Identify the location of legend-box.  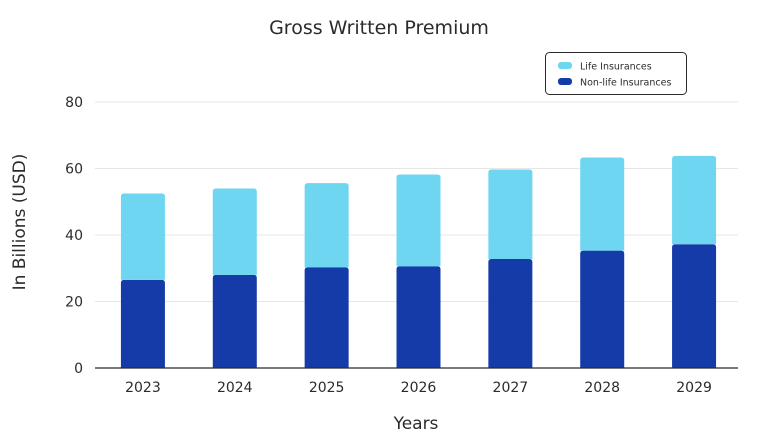
(616, 73).